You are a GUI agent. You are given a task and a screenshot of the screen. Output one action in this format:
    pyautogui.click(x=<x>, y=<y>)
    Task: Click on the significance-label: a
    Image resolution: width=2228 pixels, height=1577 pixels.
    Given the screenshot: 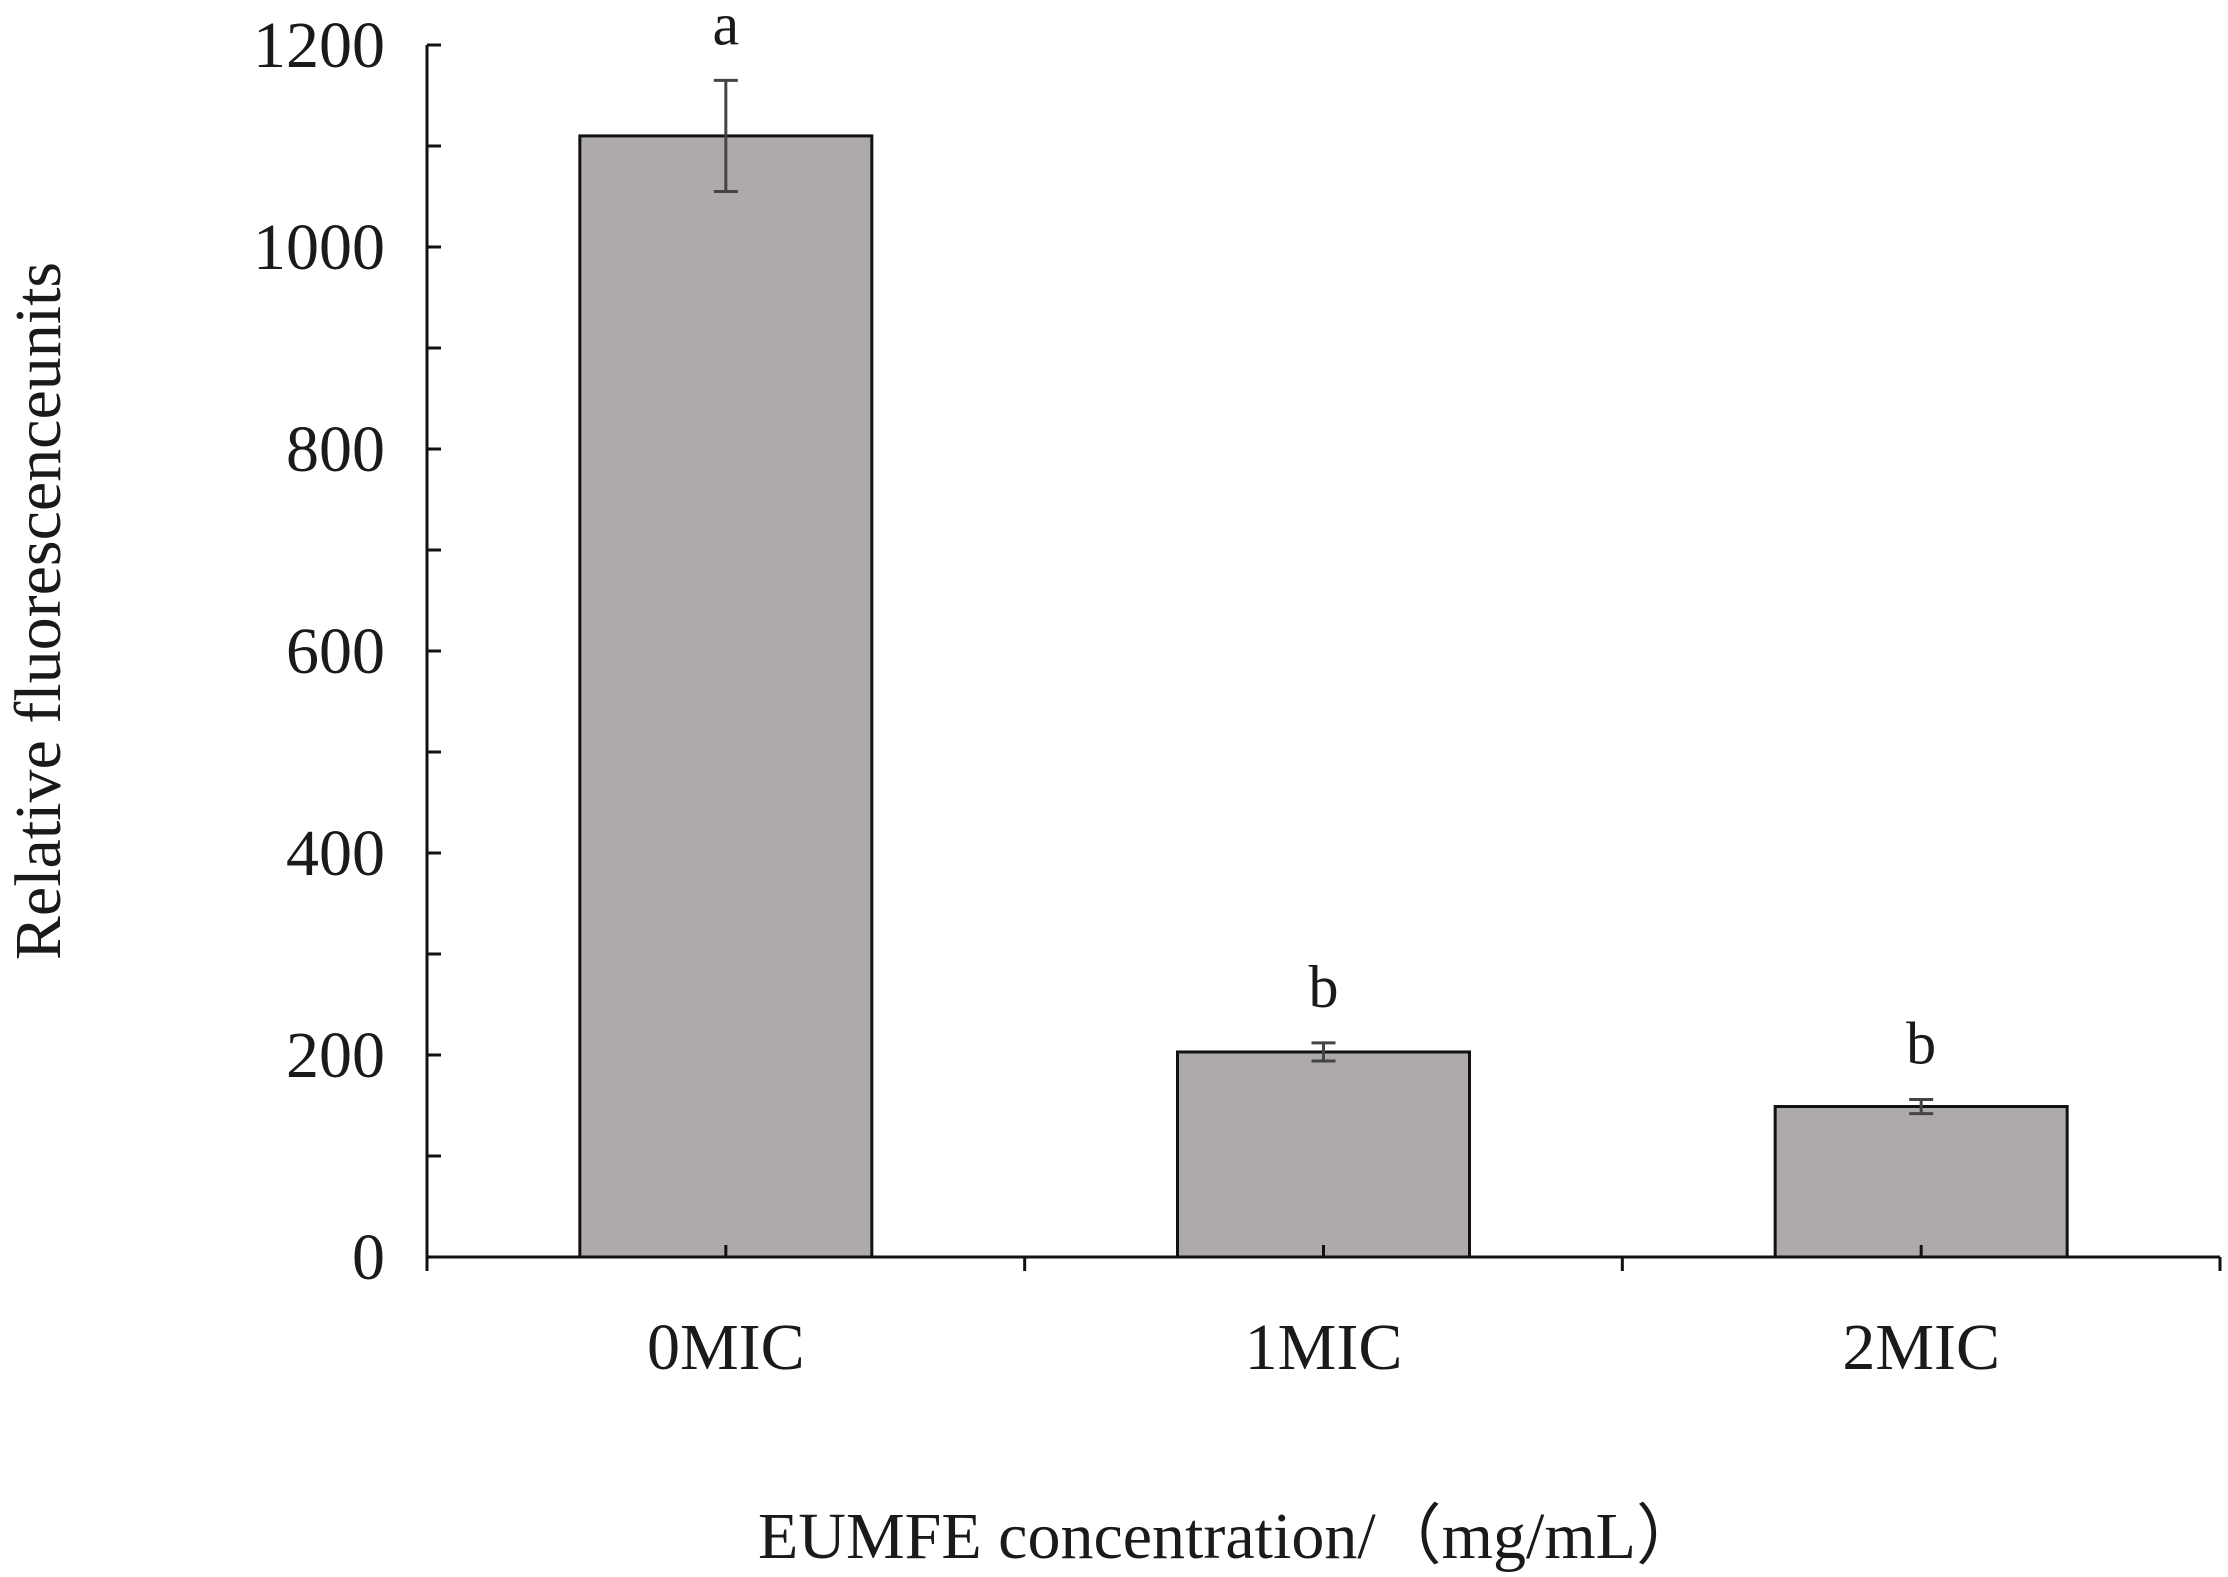 What is the action you would take?
    pyautogui.click(x=726, y=28)
    